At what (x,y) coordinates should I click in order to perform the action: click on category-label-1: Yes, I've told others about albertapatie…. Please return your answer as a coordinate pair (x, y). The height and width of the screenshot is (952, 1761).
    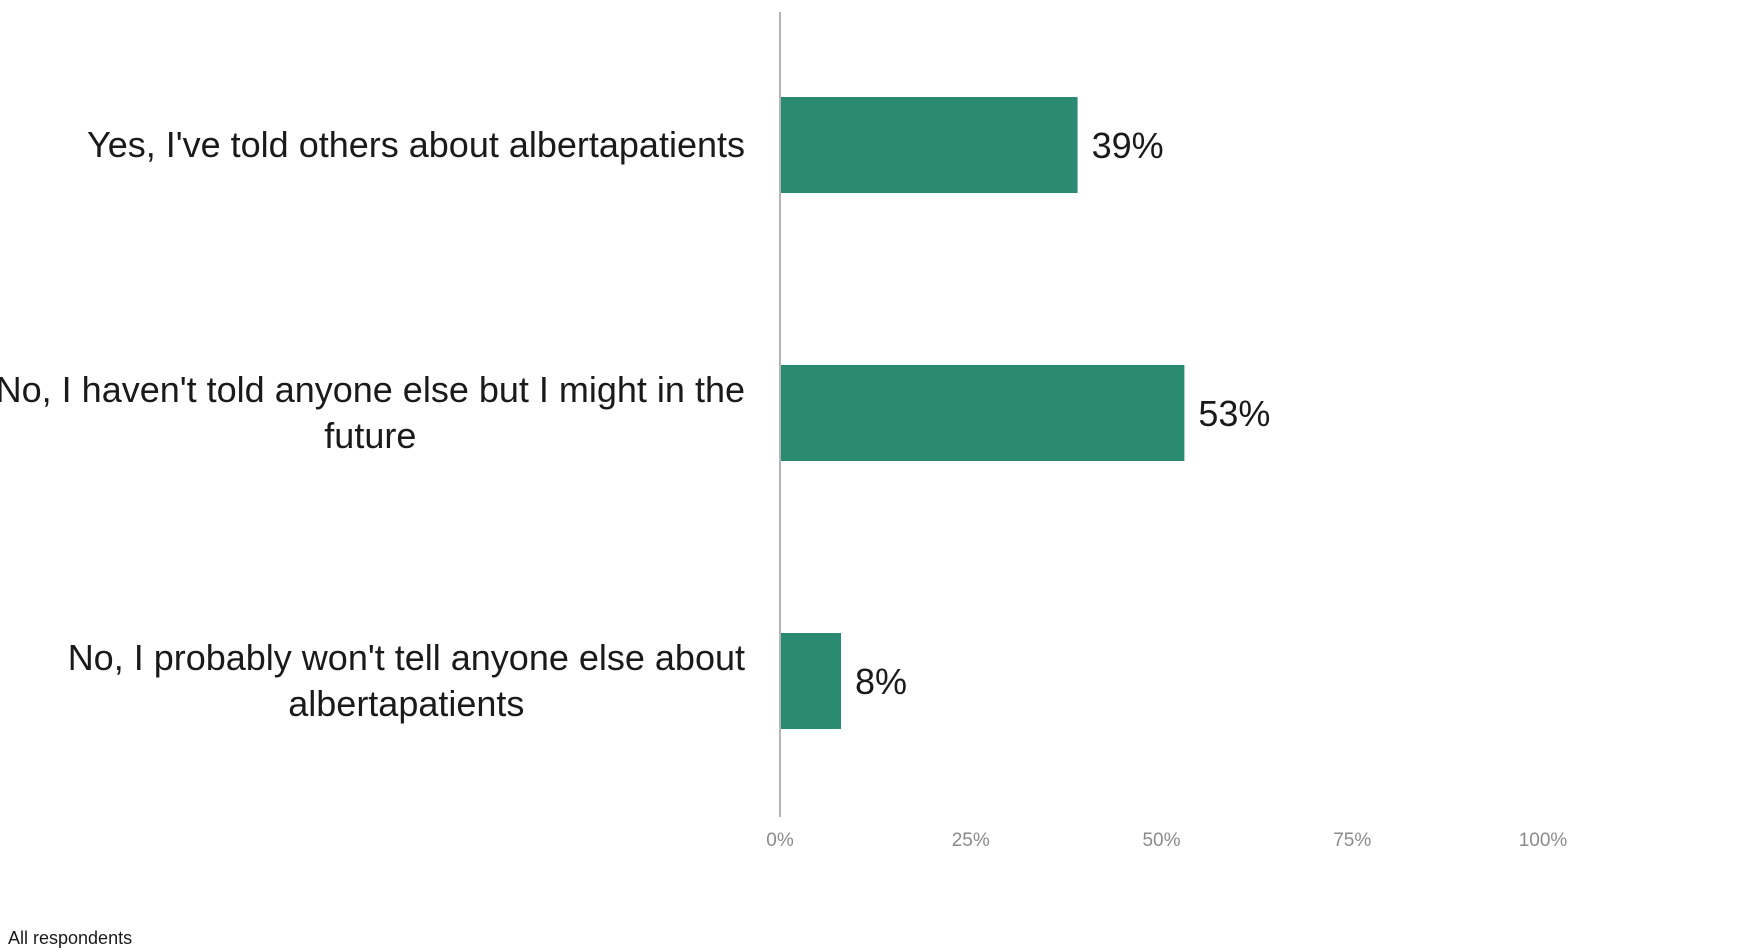
    Looking at the image, I should click on (416, 144).